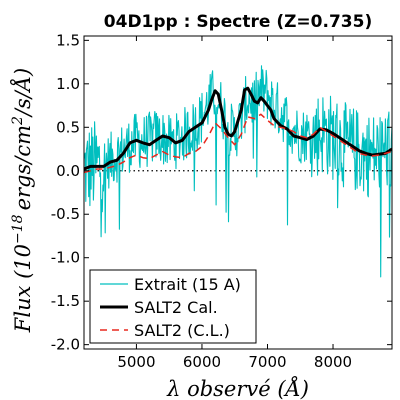 The image size is (400, 400). I want to click on x-tick-label: 8000, so click(333, 362).